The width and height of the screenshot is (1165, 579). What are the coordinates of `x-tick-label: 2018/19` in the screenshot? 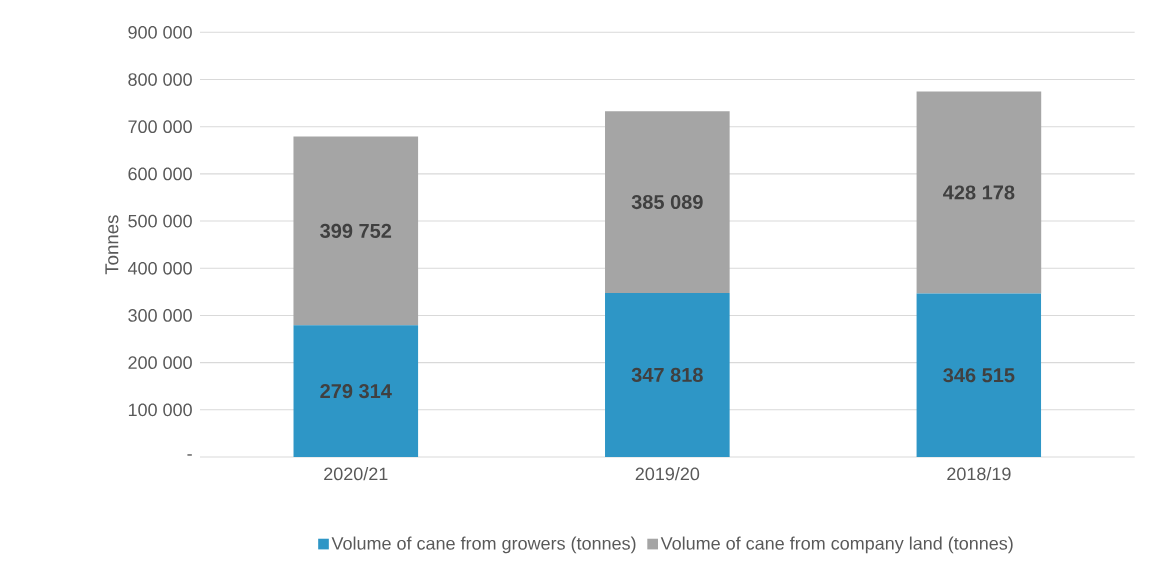 It's located at (979, 474).